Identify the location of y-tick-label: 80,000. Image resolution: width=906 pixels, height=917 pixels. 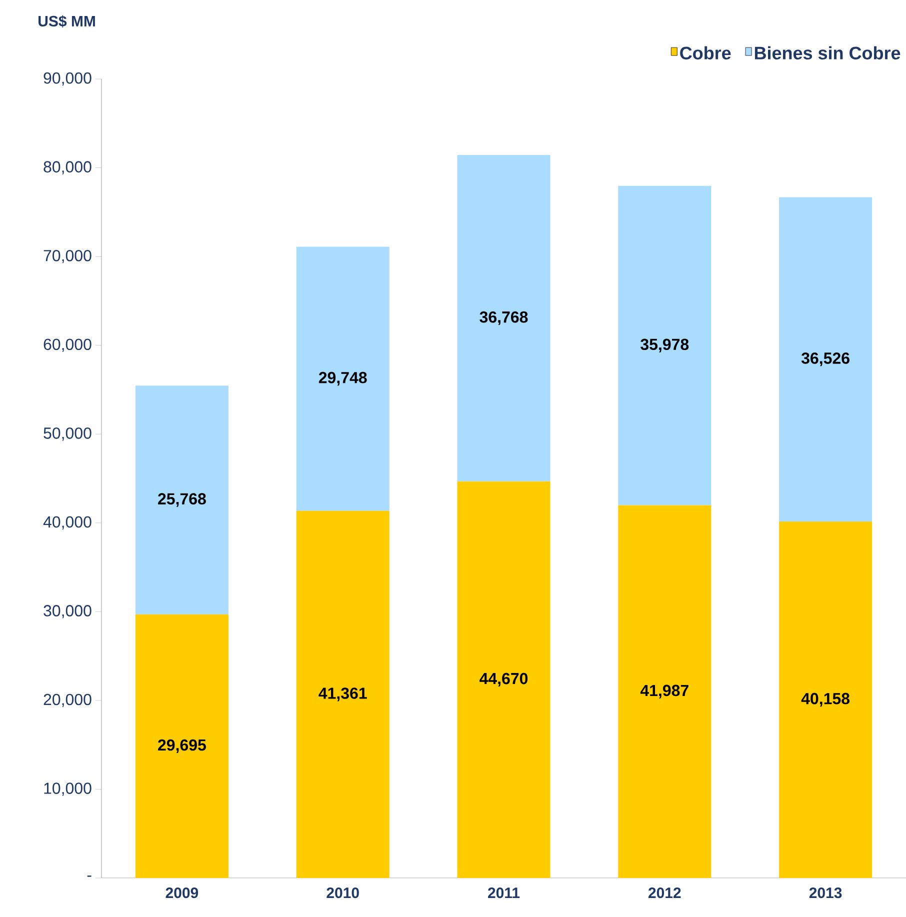
(68, 167).